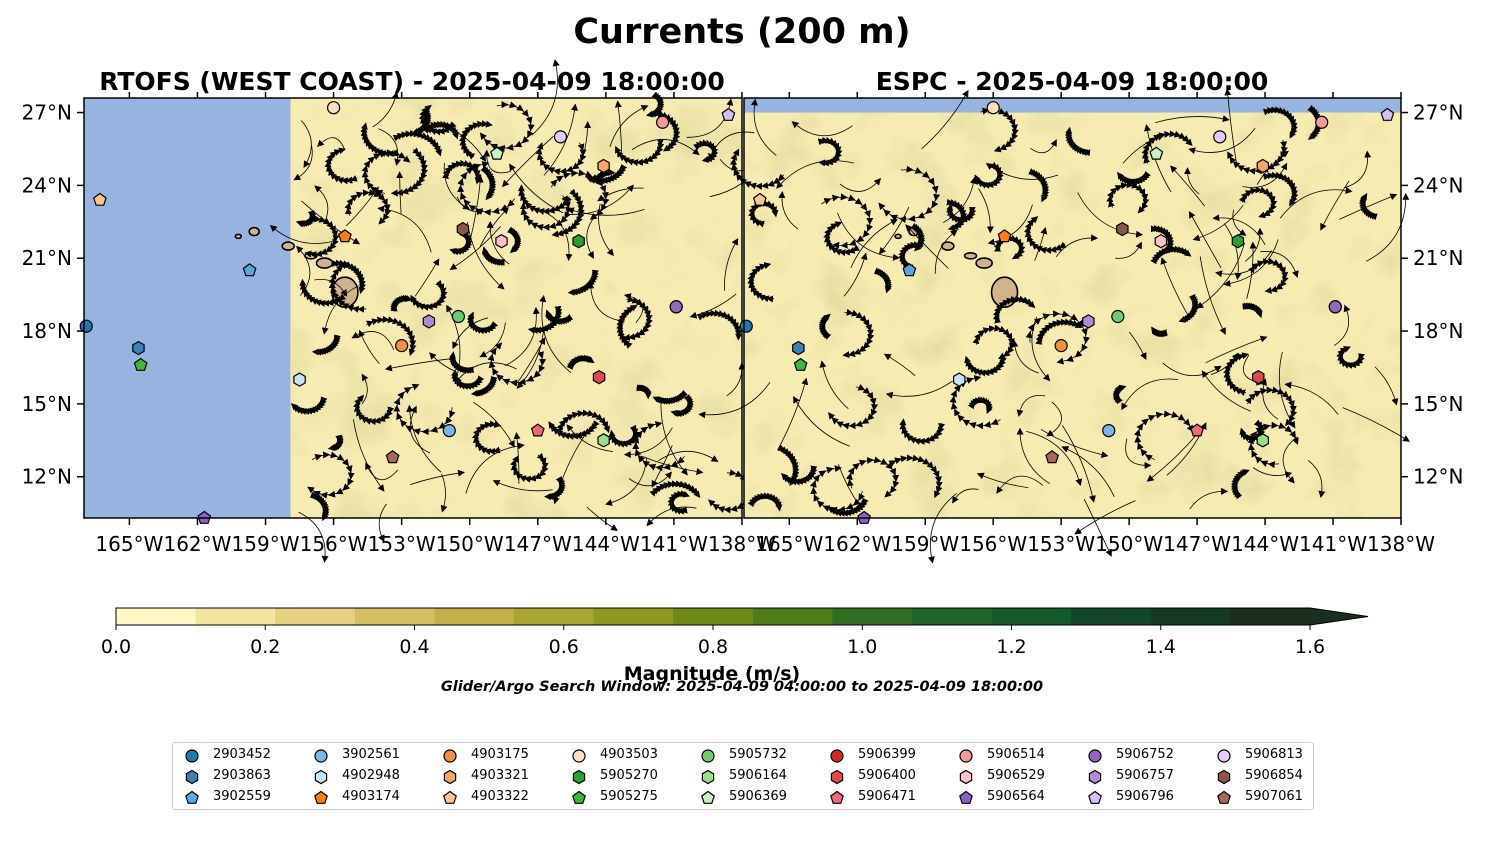 The image size is (1485, 863). I want to click on rtofs-y-axis: 12°N 15°N 18°N 21°N 24°N 27°N, so click(53, 295).